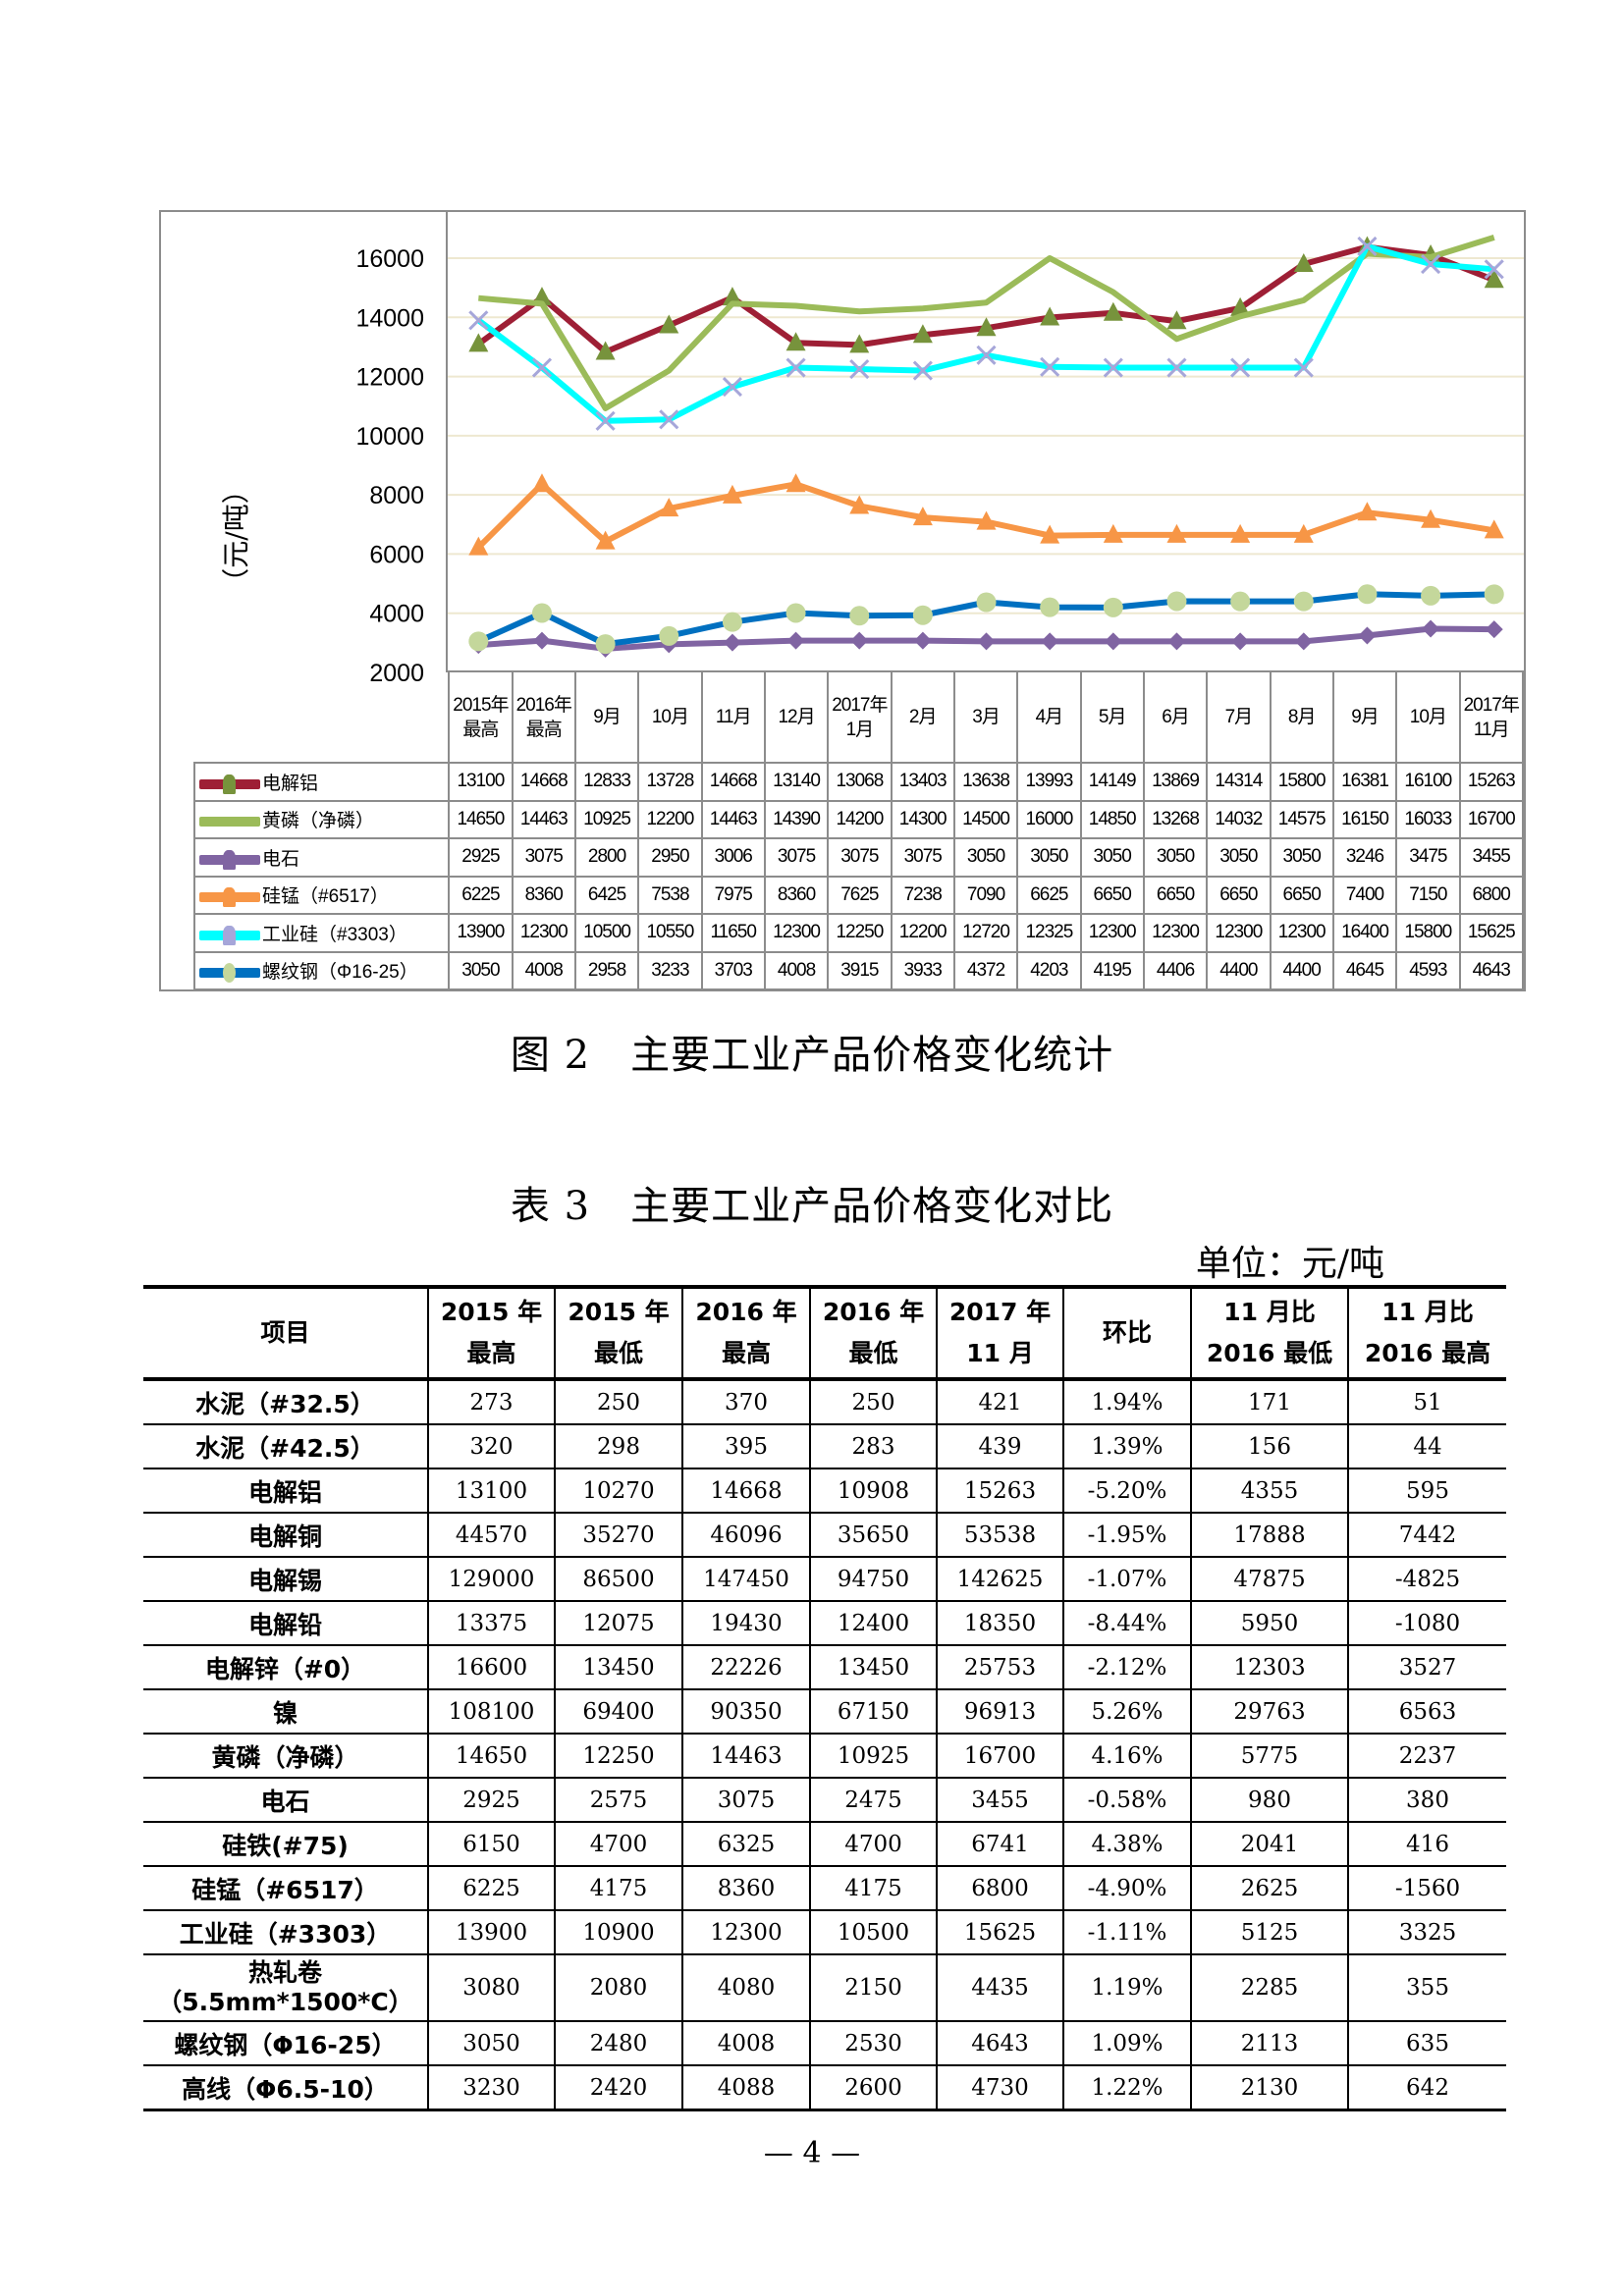  I want to click on data-label: 13100, so click(481, 782).